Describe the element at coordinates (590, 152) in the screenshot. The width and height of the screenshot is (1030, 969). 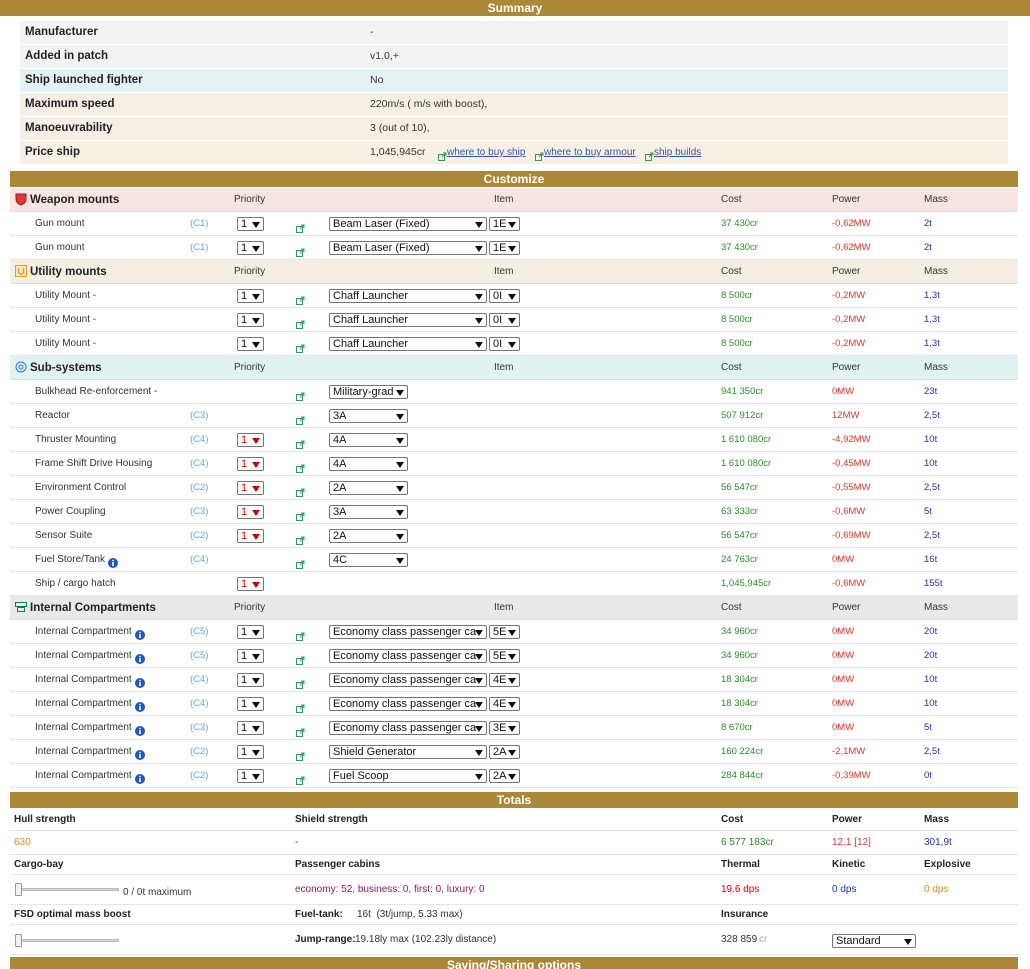
I see `external-link: where to buy armour` at that location.